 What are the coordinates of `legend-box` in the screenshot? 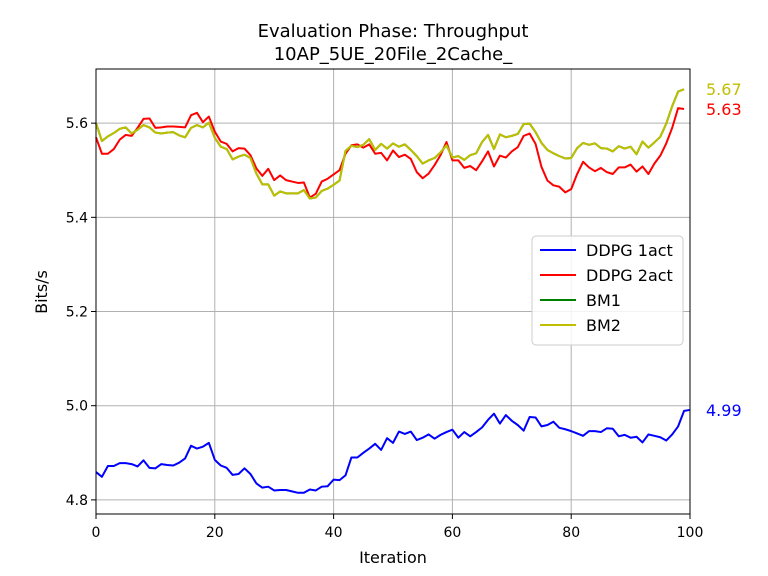 It's located at (607, 290).